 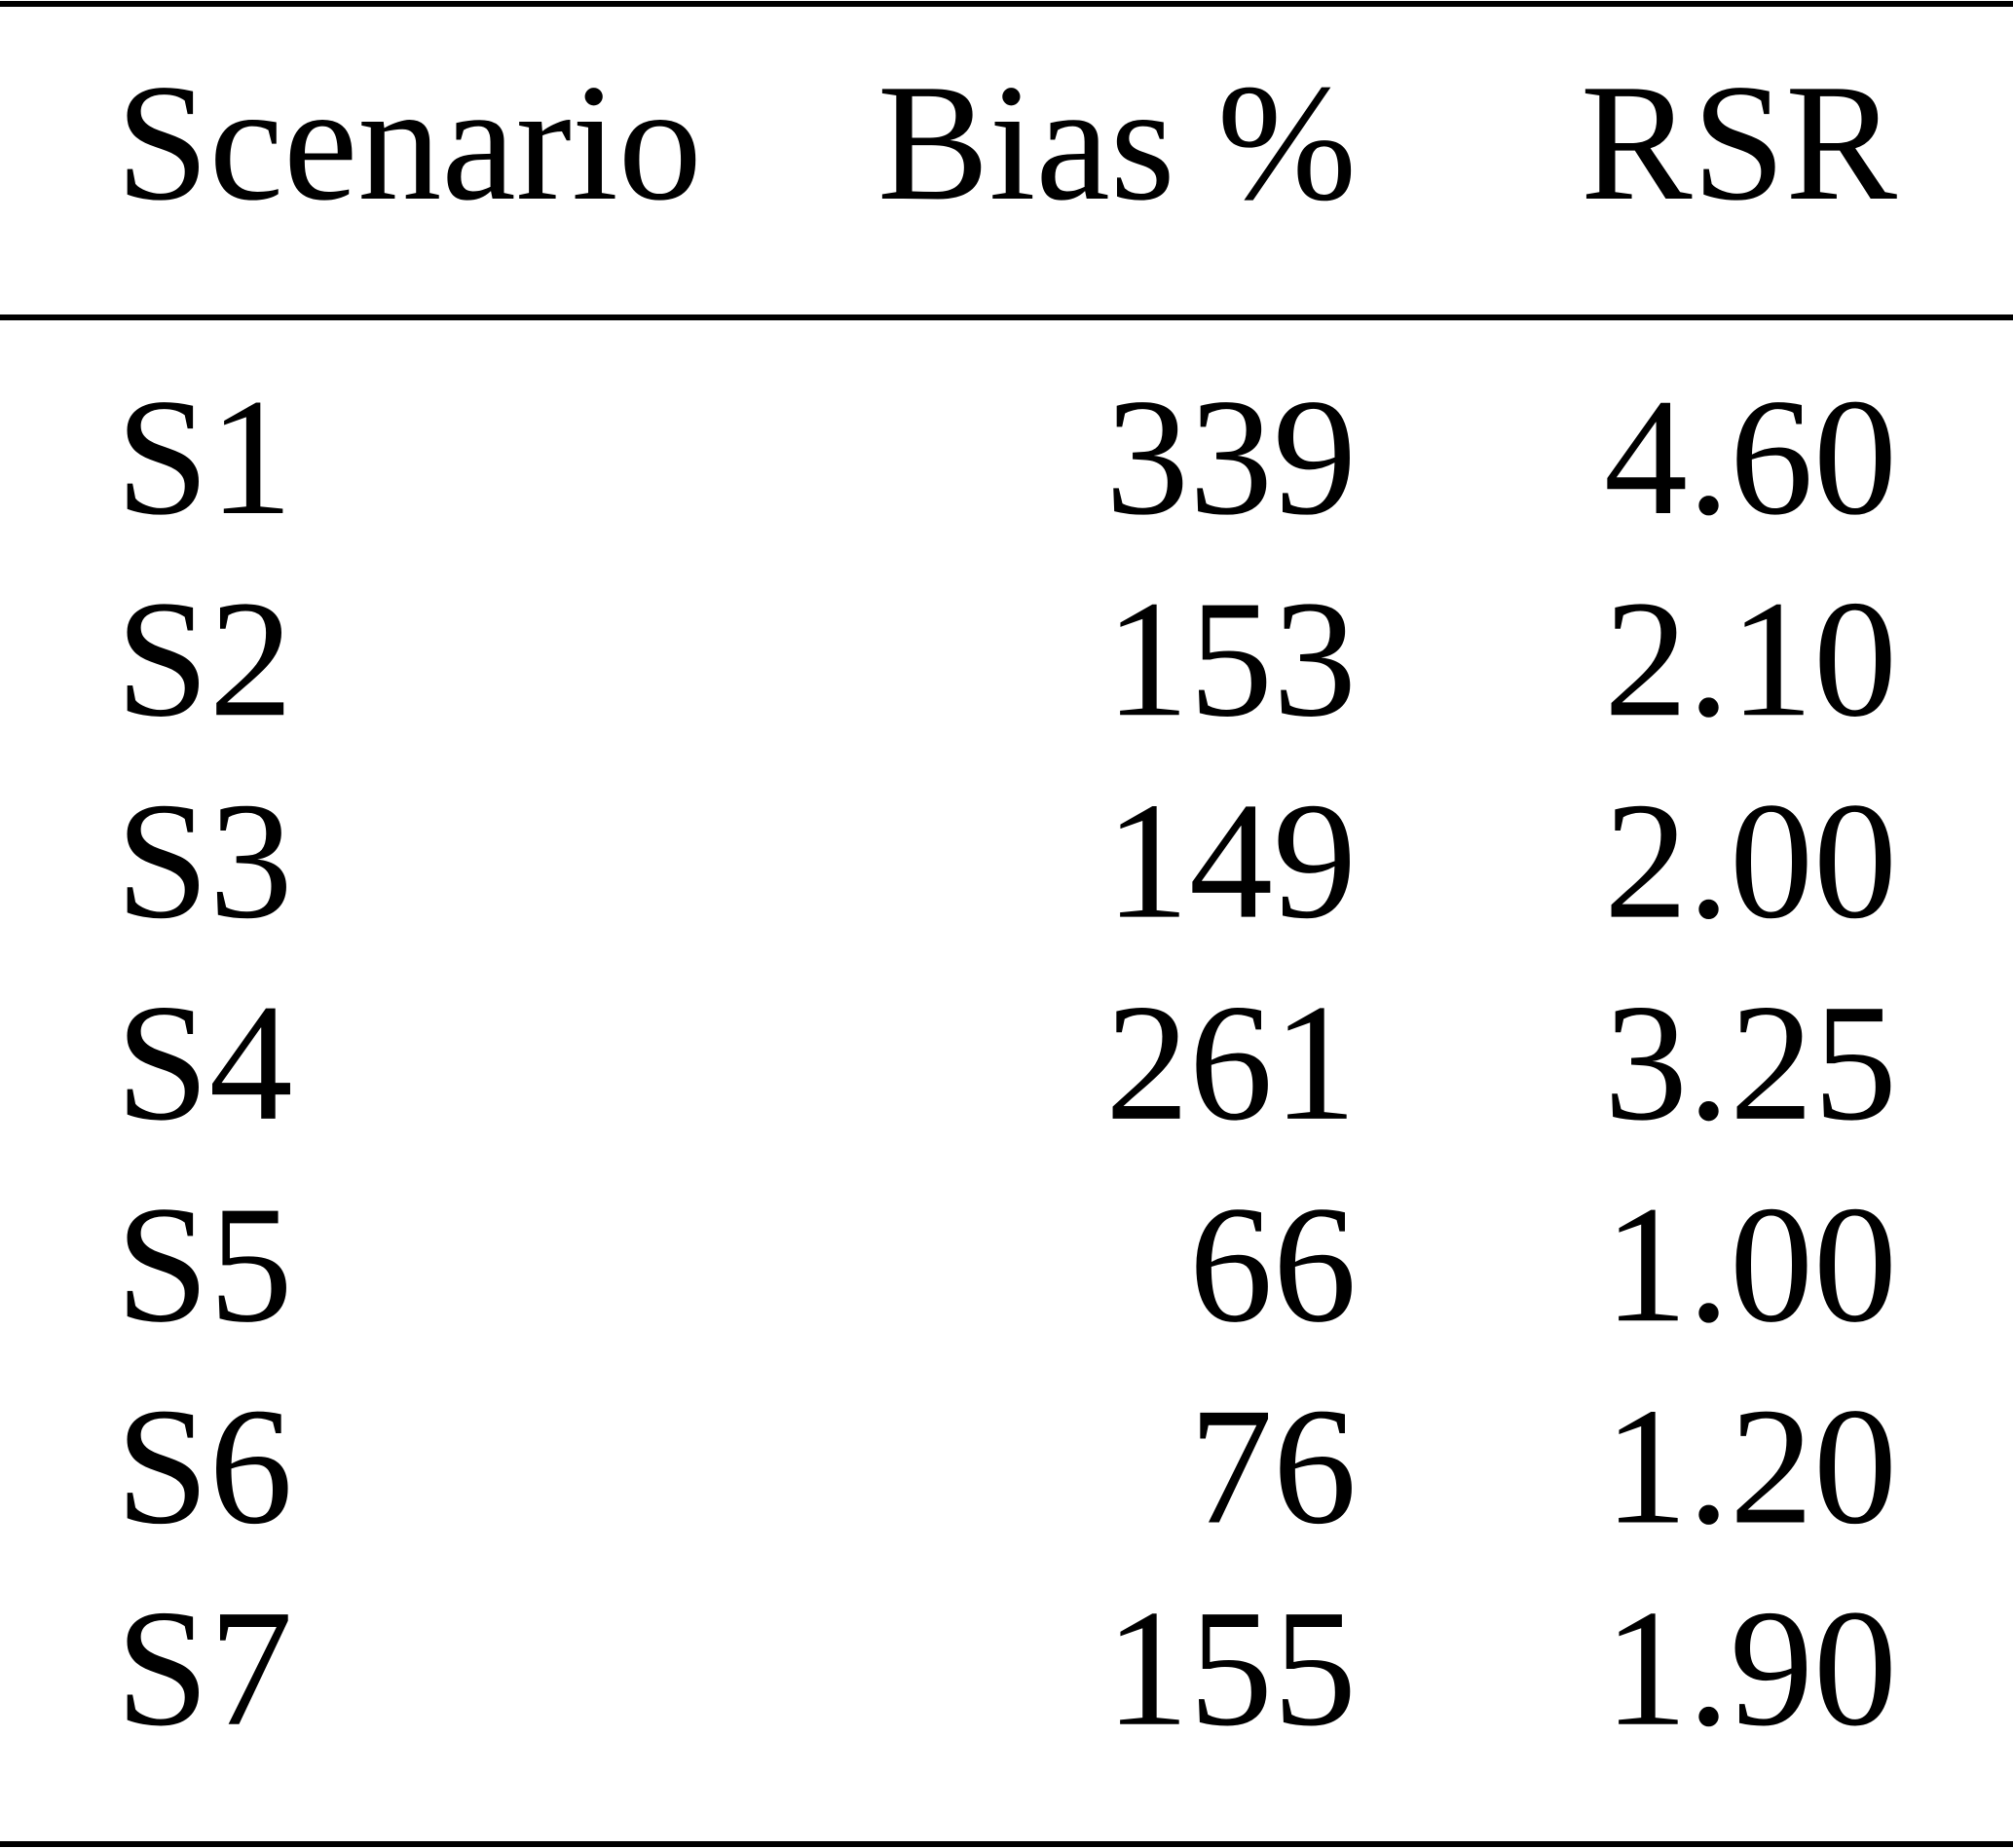 I want to click on table-cell: 76, so click(x=1273, y=1467).